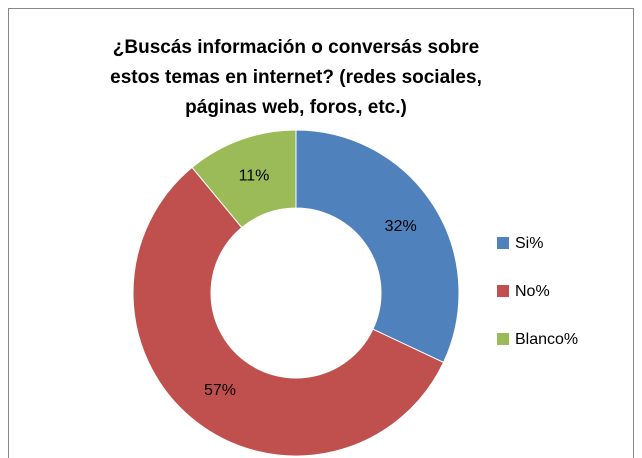  Describe the element at coordinates (546, 339) in the screenshot. I see `legend-label: Blanco%` at that location.